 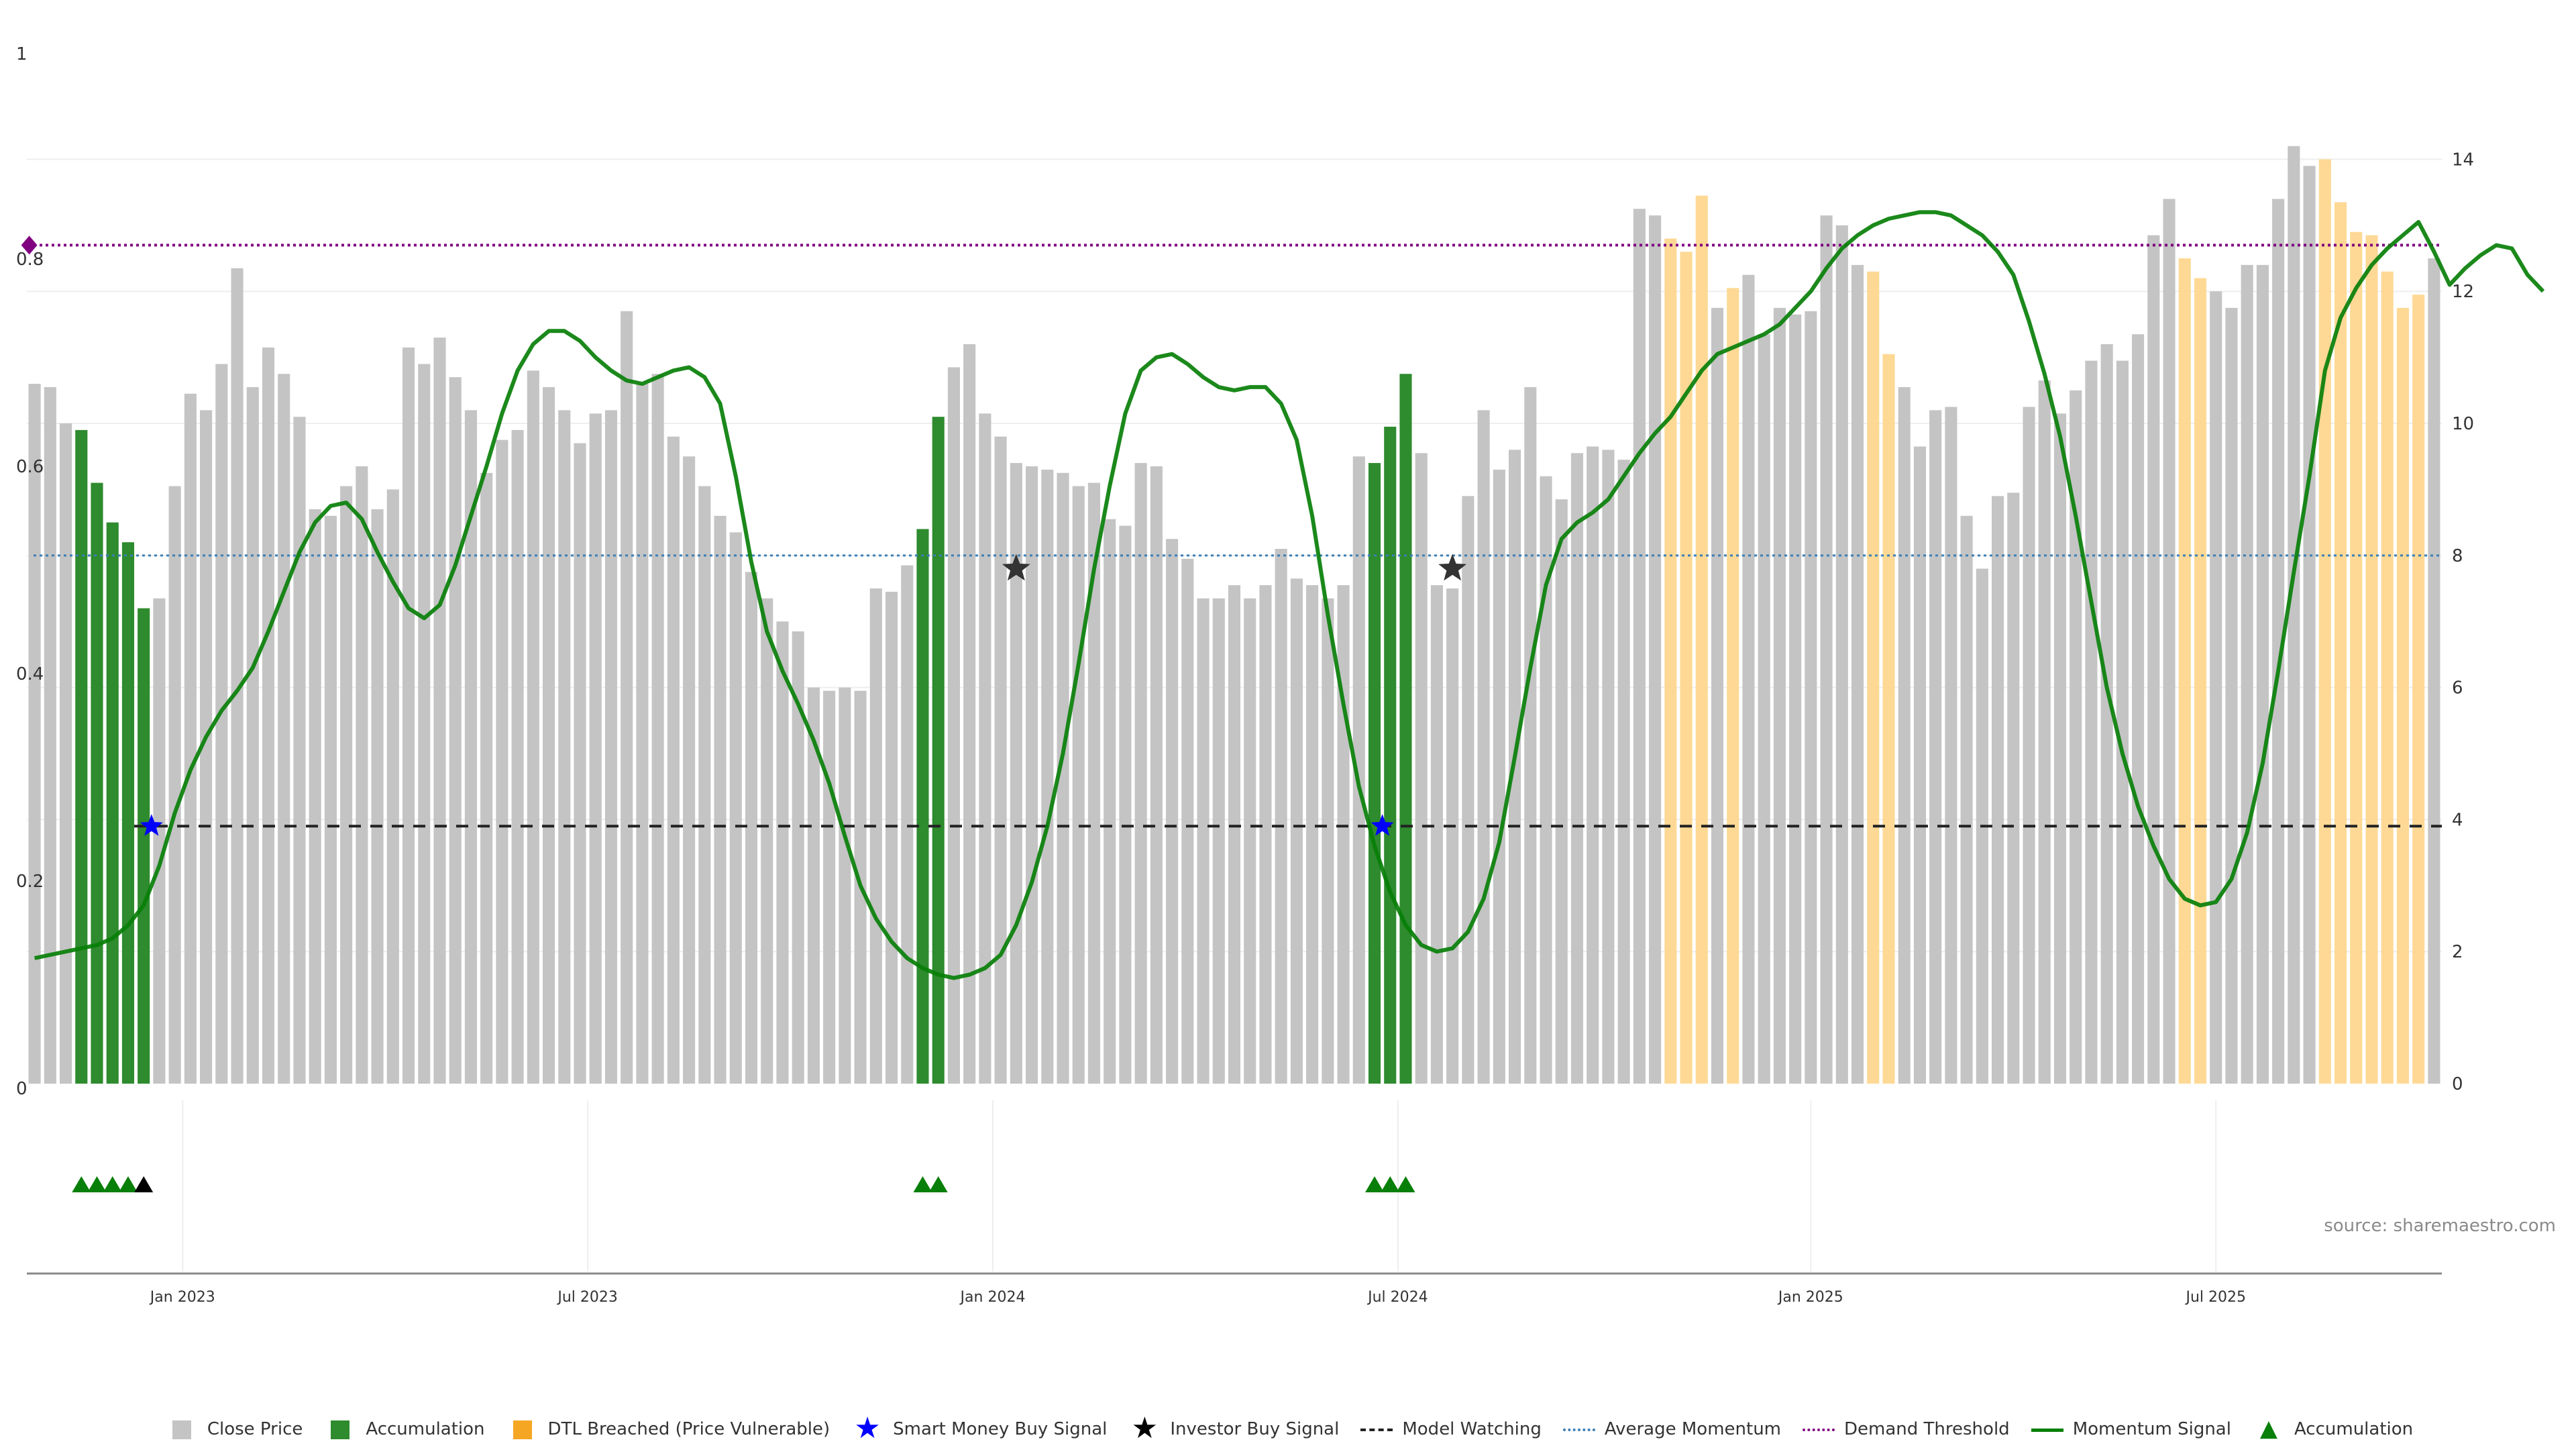 What do you see at coordinates (2457, 688) in the screenshot?
I see `right-axis-tick-label: 6` at bounding box center [2457, 688].